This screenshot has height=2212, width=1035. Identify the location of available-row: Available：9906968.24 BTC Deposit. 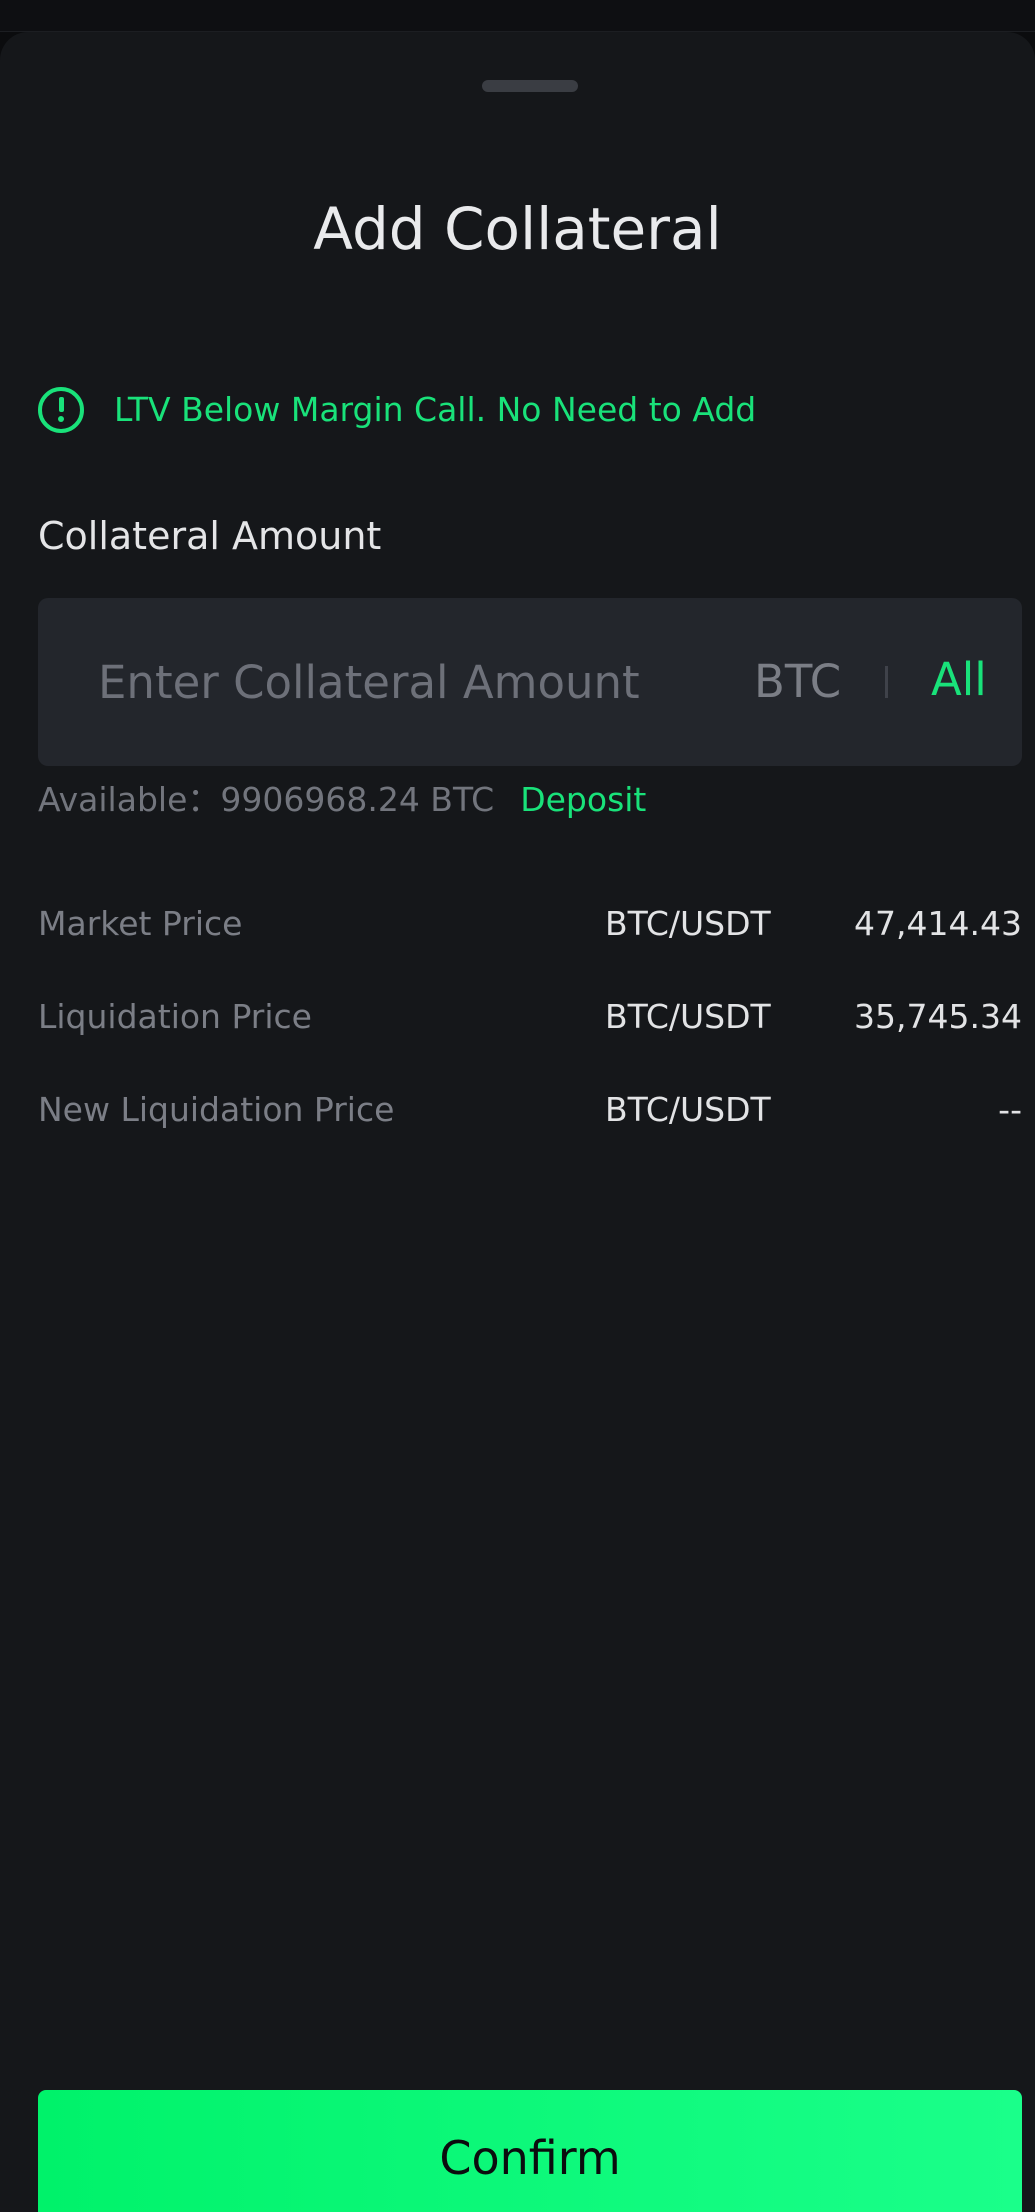
(342, 800).